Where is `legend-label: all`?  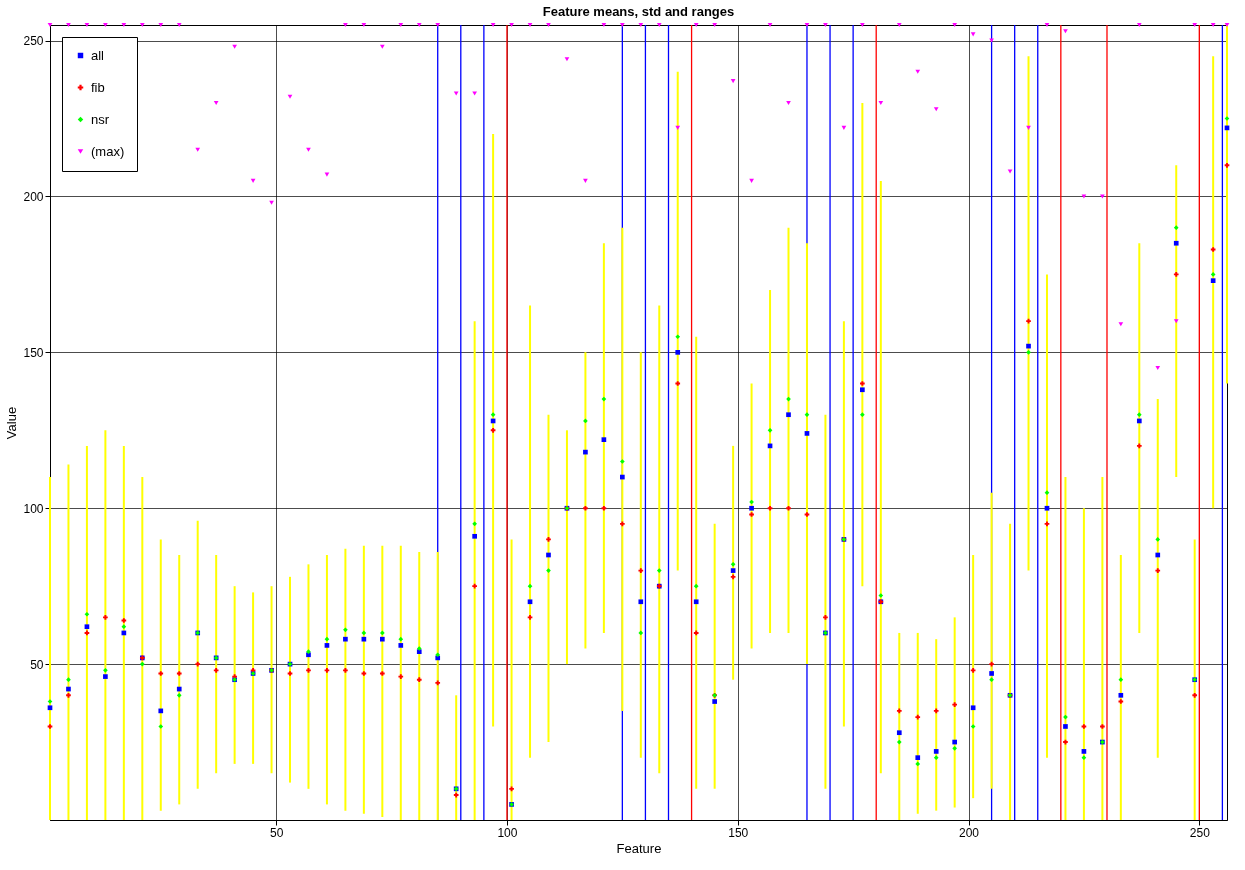
legend-label: all is located at coordinates (98, 55).